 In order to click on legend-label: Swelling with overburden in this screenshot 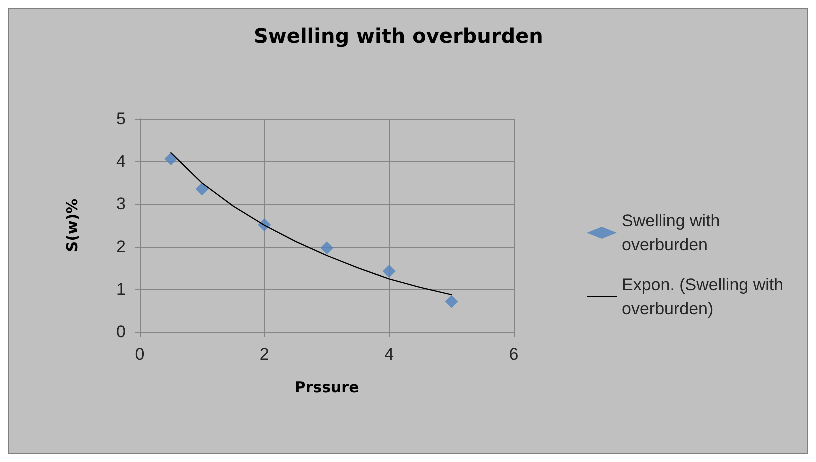, I will do `click(673, 233)`.